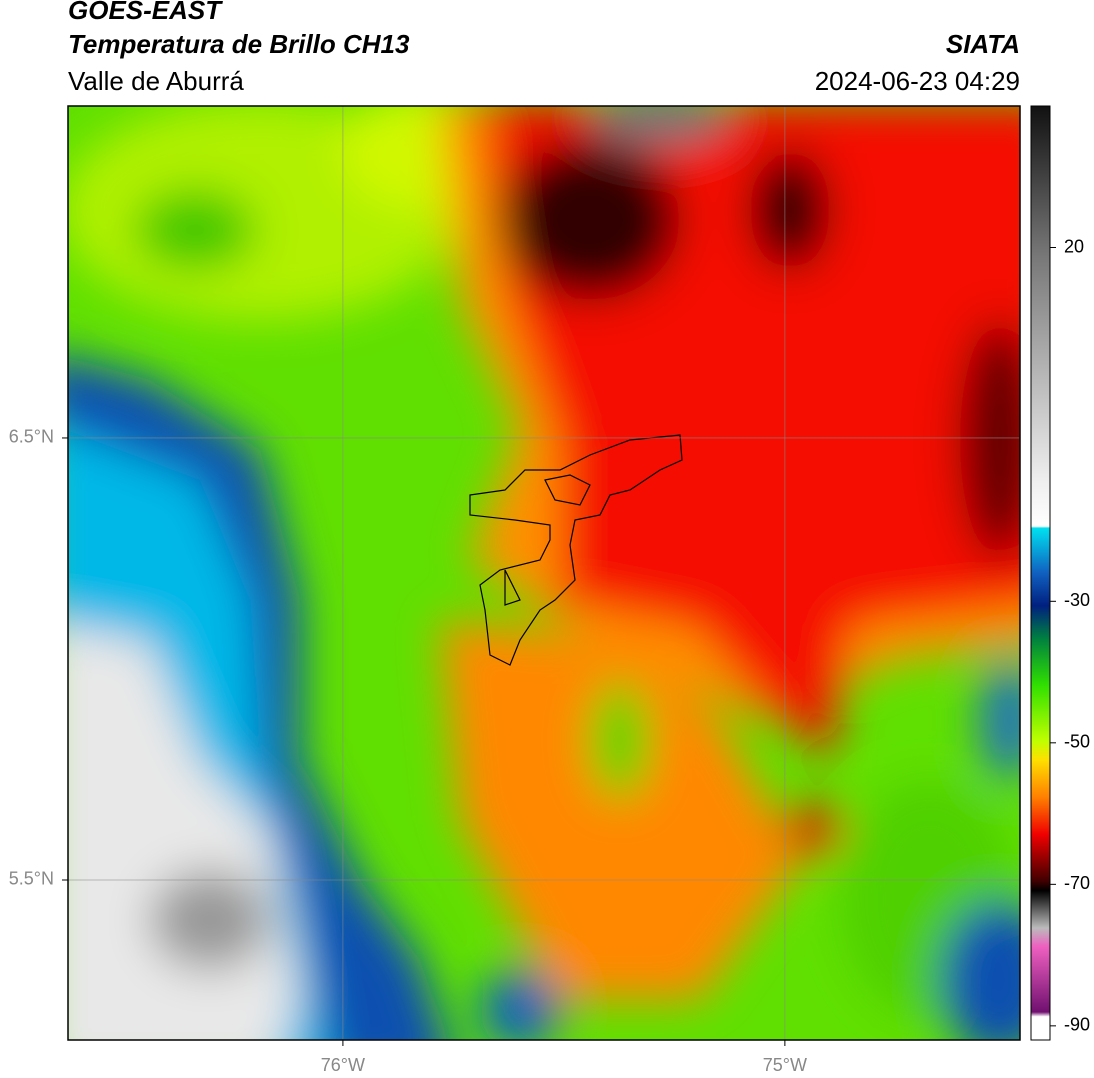 Image resolution: width=1094 pixels, height=1078 pixels. Describe the element at coordinates (1070, 635) in the screenshot. I see `colorbar-ticks: 20 -30 -50 -70 -90` at that location.